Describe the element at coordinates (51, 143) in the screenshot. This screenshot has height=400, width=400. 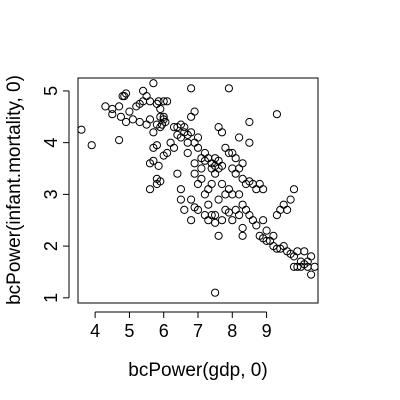
I see `y-tick-label: 4` at that location.